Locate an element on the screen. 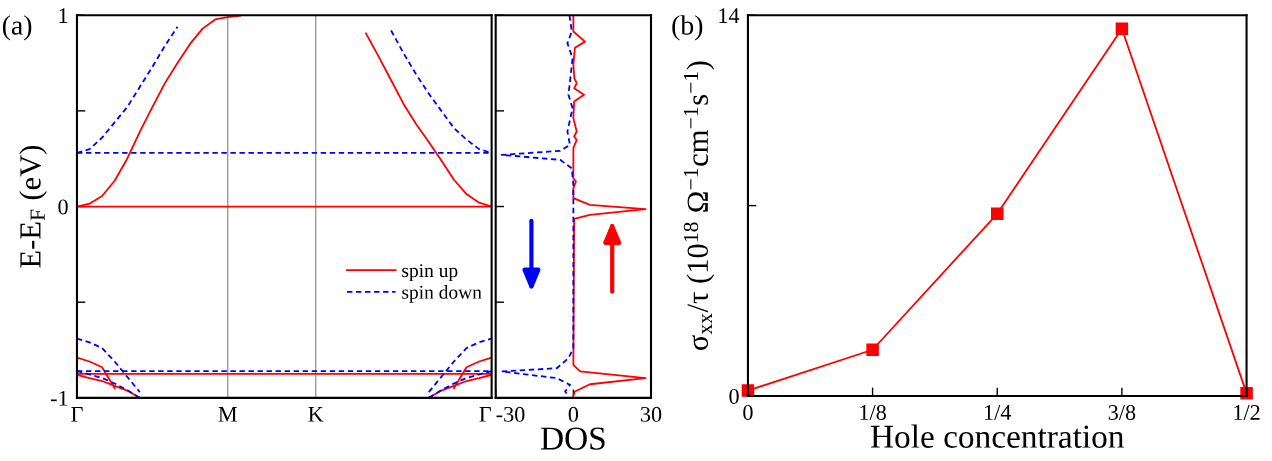 The height and width of the screenshot is (461, 1272). y-axis-title: E-E$_{F}$ (eV) is located at coordinates (33, 206).